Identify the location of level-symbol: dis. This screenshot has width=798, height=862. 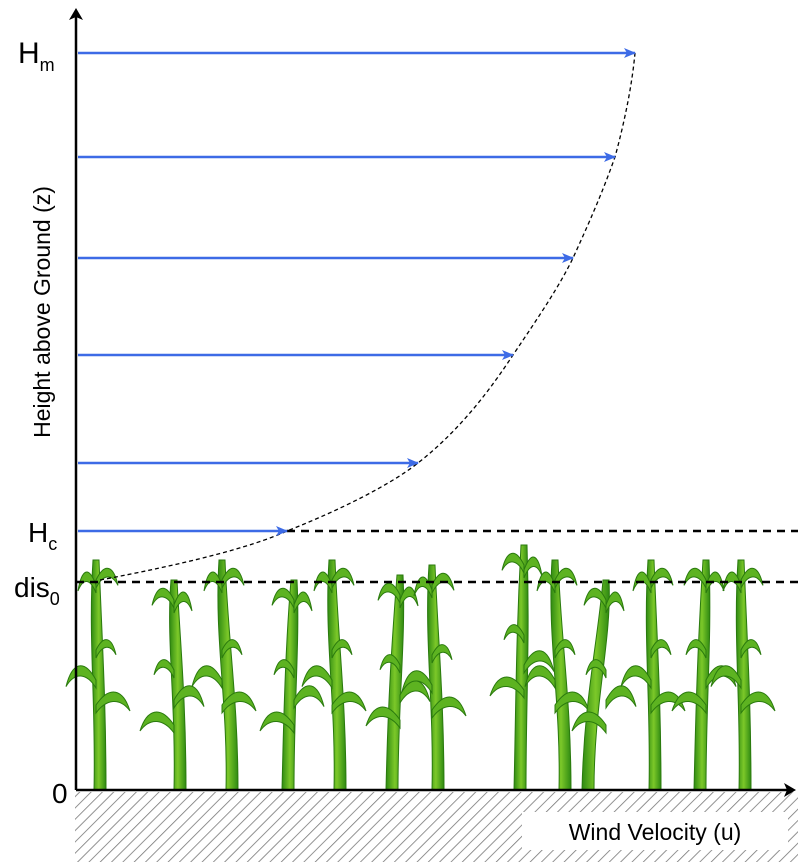
(32, 587).